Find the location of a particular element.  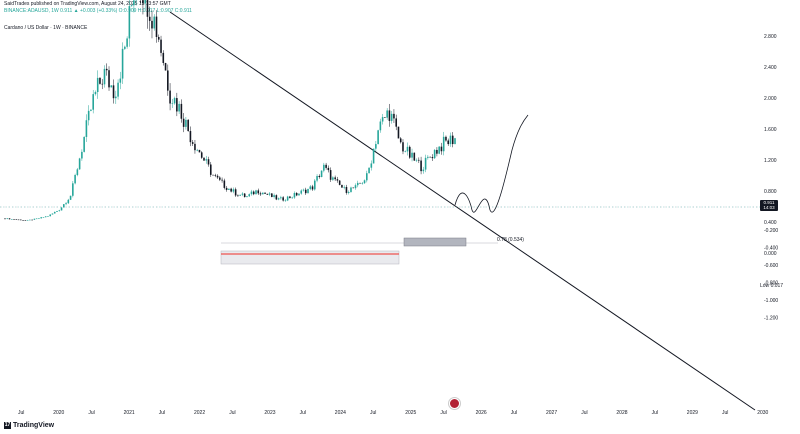

price-axis-label: 2.000 is located at coordinates (770, 99).